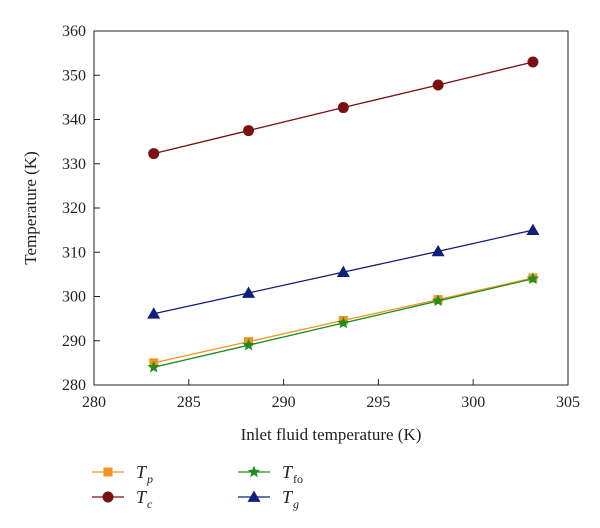  I want to click on x-tick-label: 305, so click(568, 402).